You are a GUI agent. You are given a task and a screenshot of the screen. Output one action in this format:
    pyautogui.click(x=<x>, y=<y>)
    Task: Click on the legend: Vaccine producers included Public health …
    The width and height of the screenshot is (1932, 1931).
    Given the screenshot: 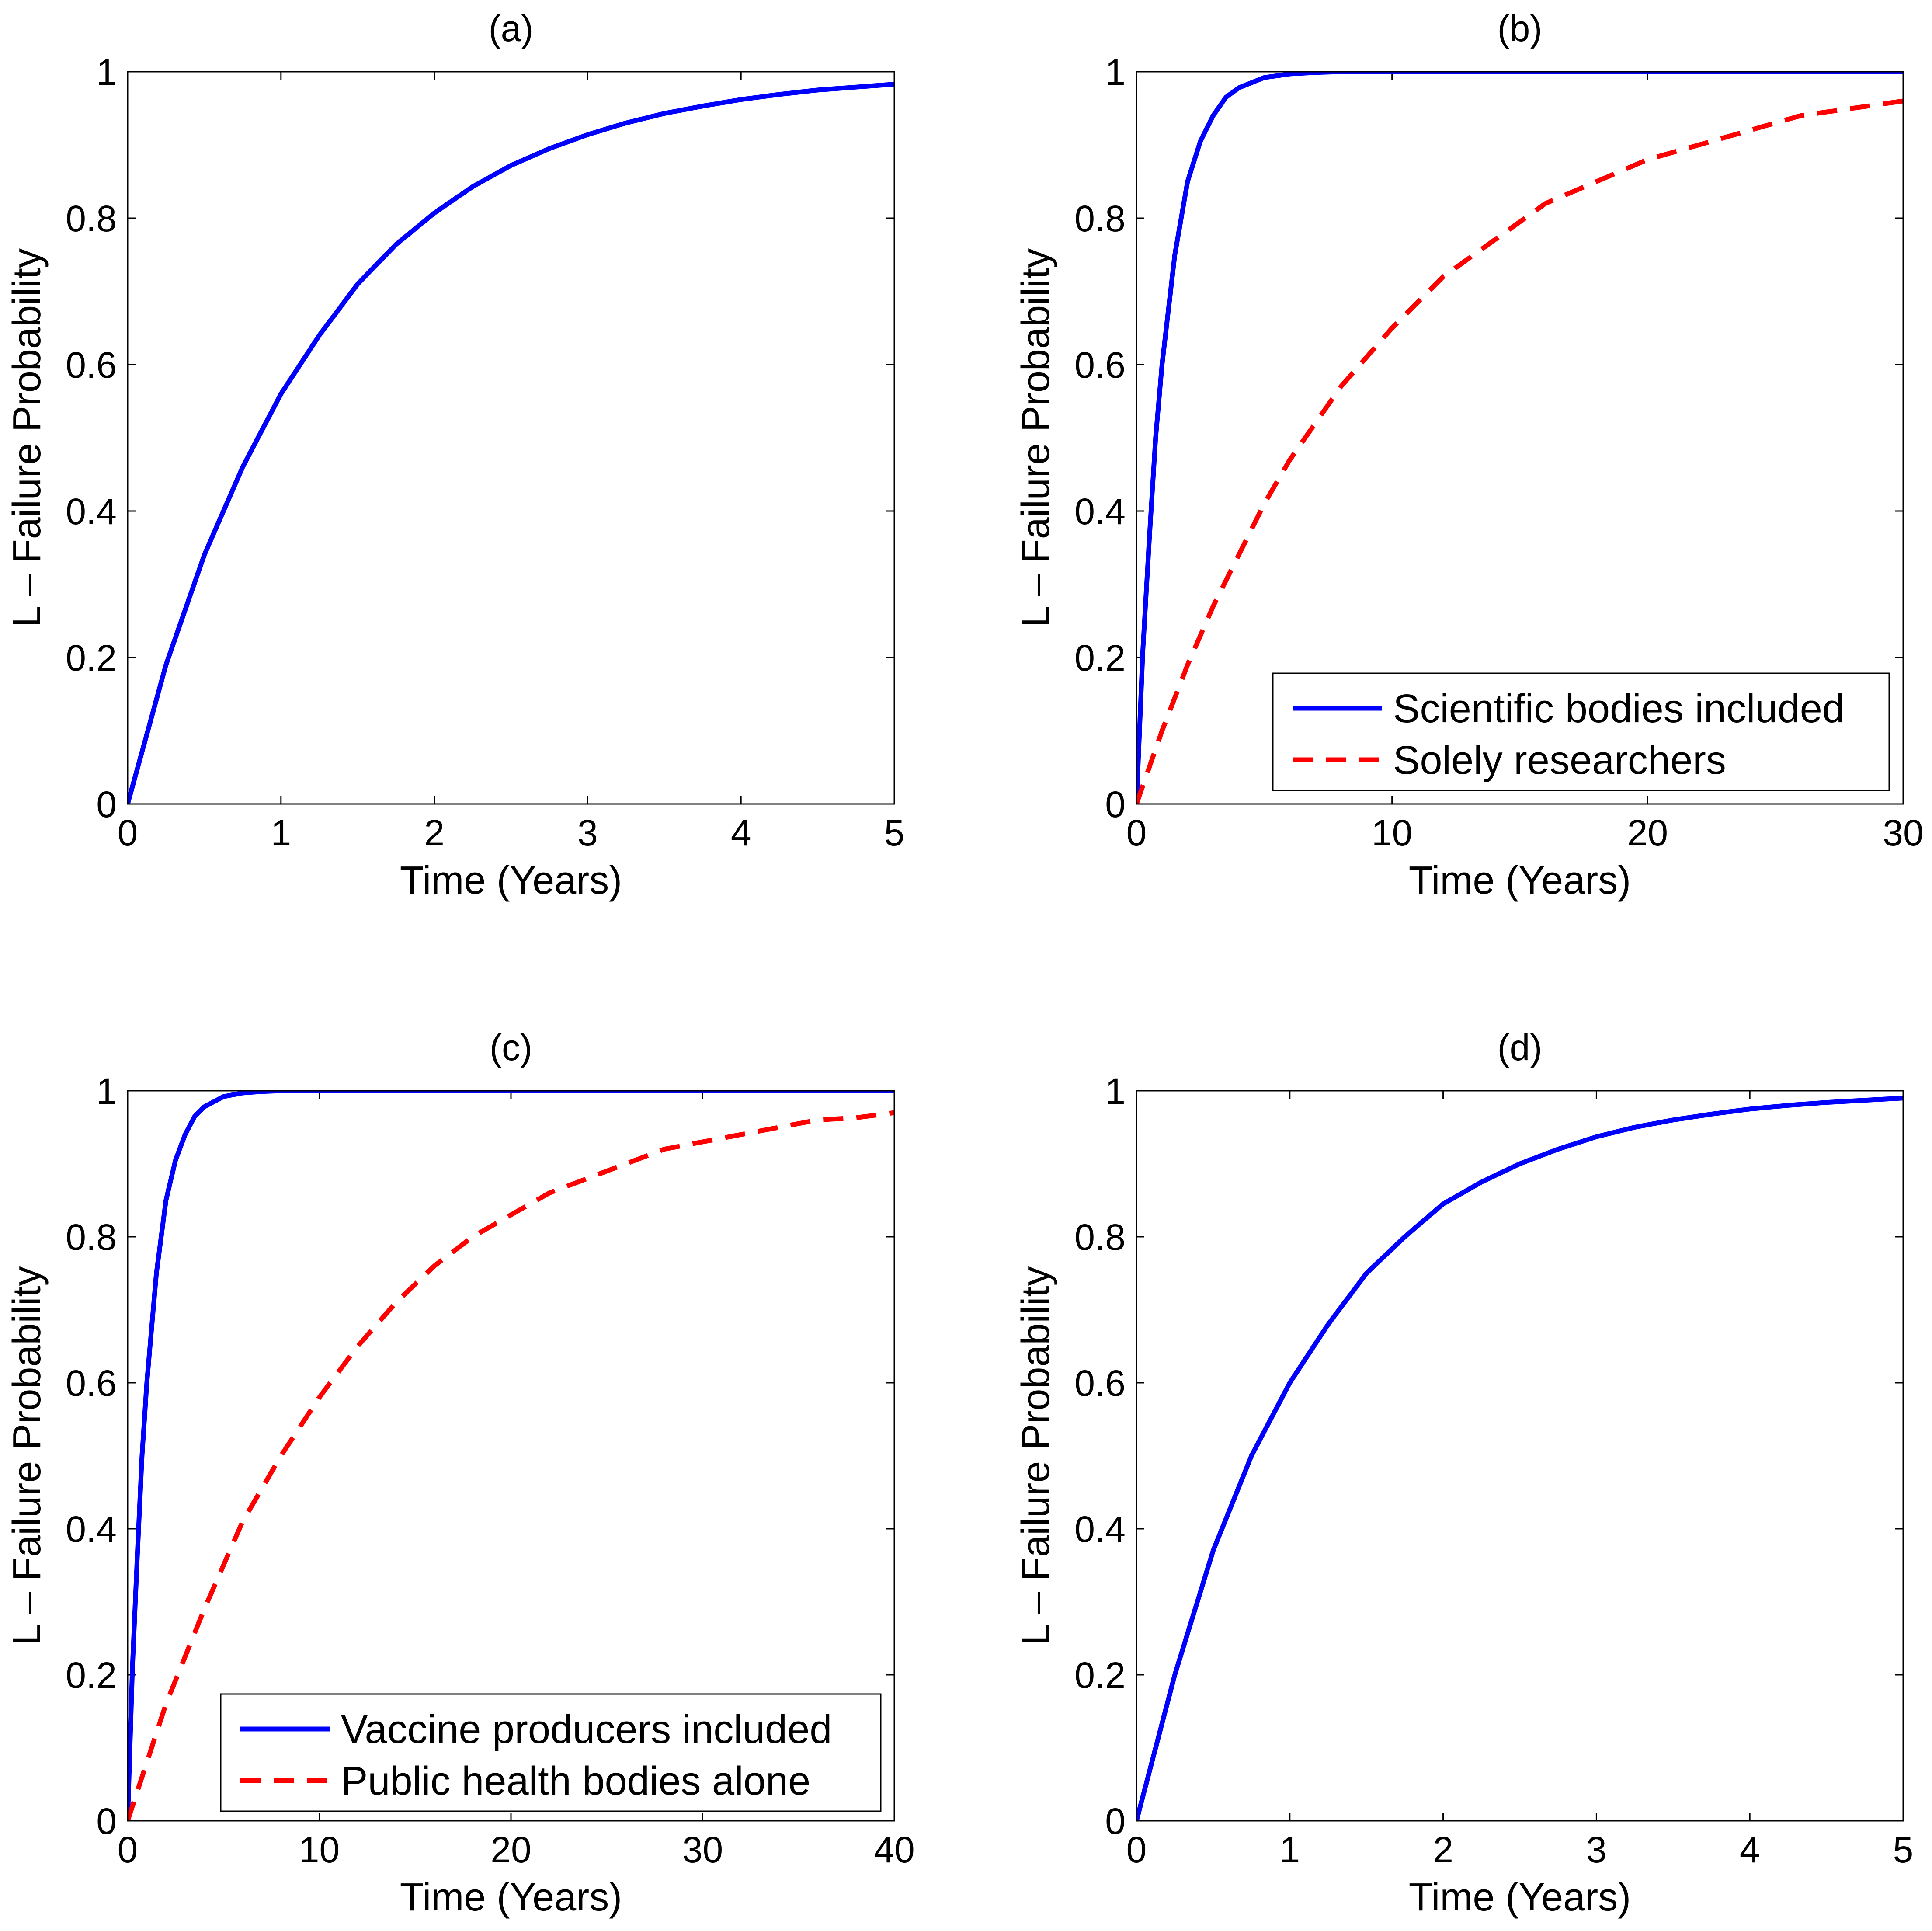 What is the action you would take?
    pyautogui.click(x=551, y=1753)
    